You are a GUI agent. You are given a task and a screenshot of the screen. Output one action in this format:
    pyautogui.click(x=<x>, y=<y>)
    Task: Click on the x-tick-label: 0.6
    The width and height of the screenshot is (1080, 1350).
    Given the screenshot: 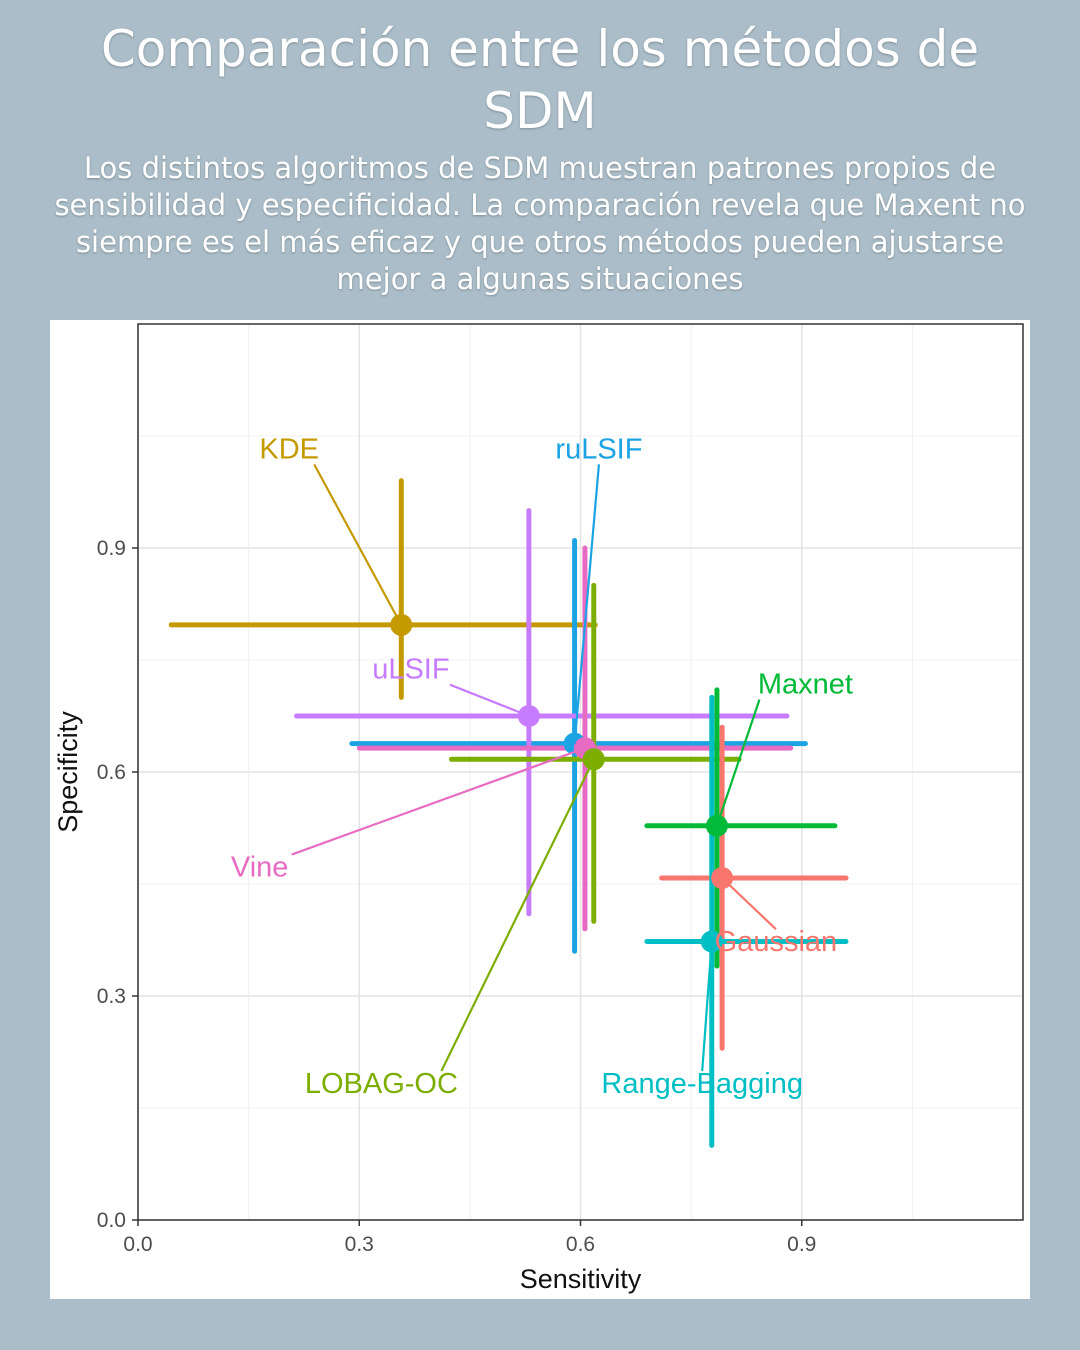 What is the action you would take?
    pyautogui.click(x=580, y=1244)
    